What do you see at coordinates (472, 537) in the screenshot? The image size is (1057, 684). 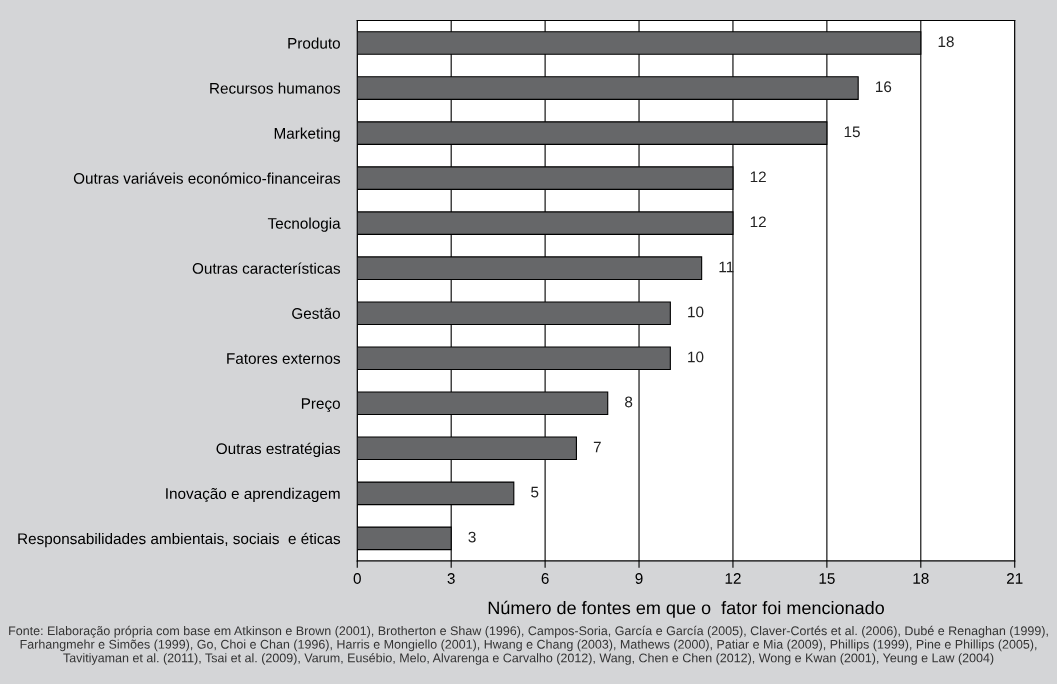 I see `data-label: 3` at bounding box center [472, 537].